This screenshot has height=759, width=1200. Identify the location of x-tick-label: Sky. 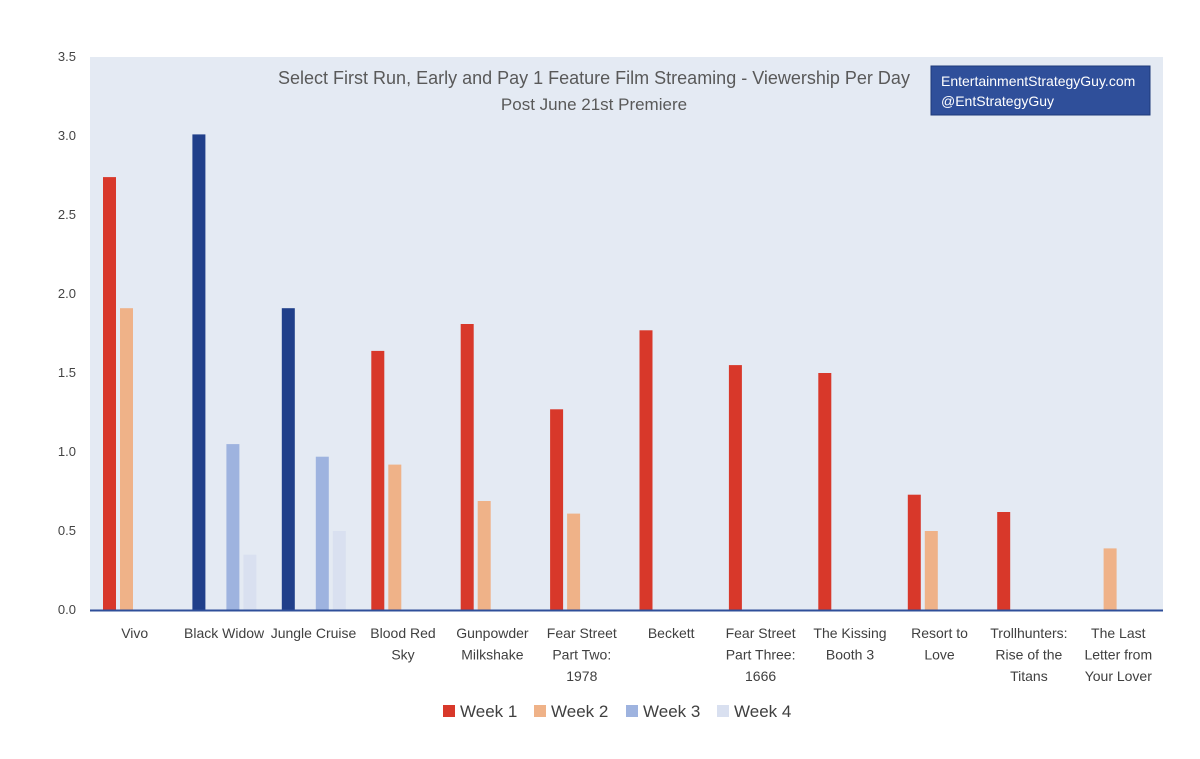
(402, 655).